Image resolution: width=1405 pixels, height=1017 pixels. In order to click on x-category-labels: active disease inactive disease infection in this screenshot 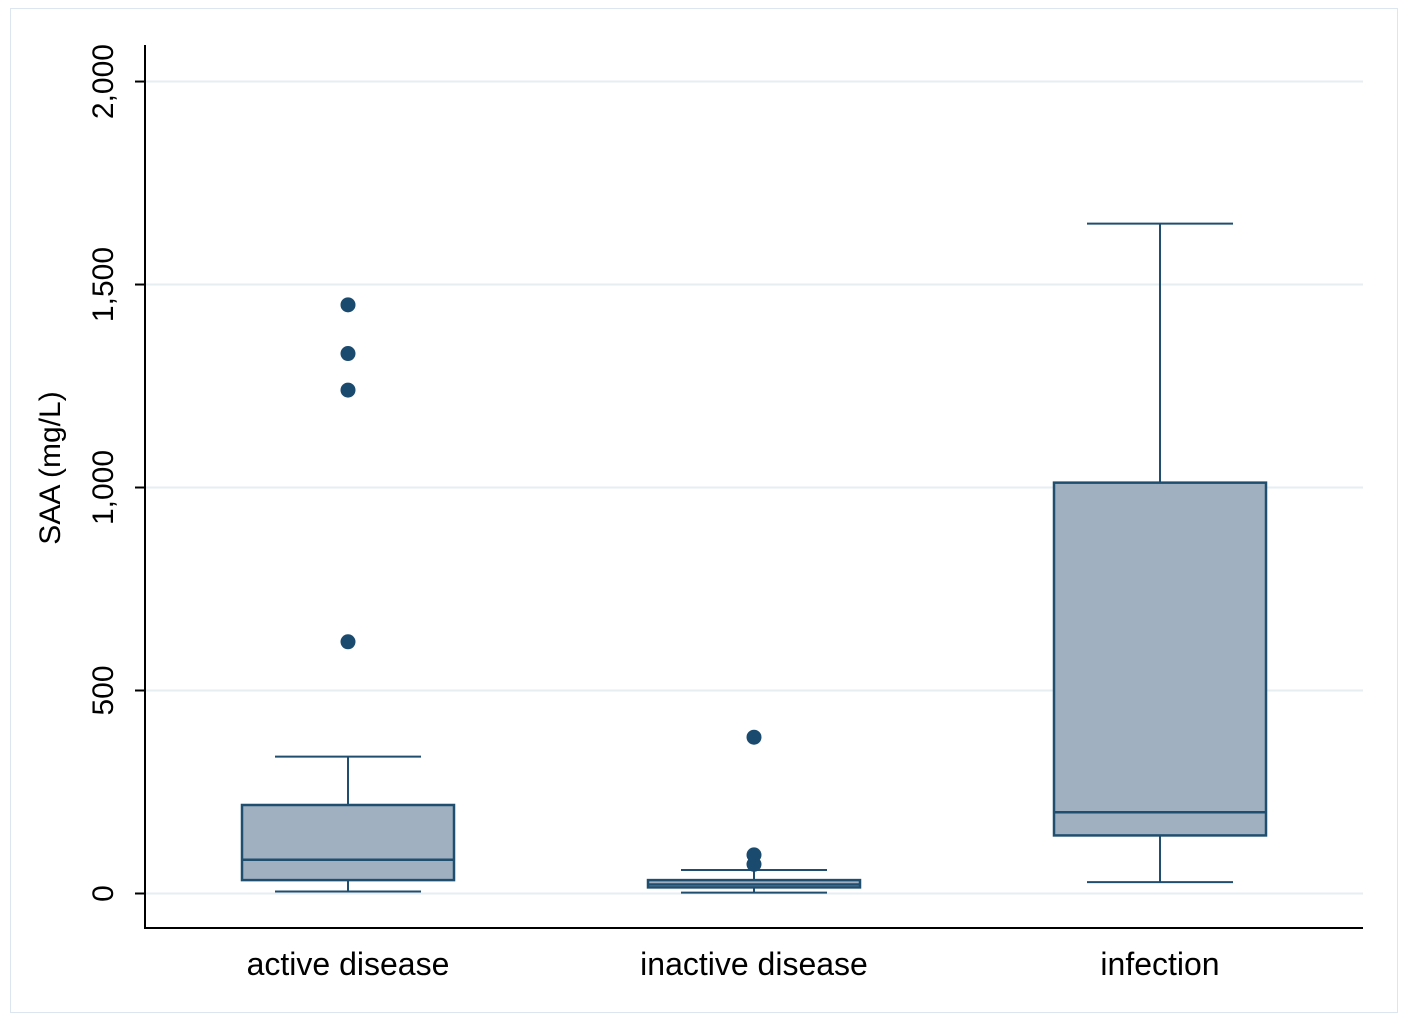, I will do `click(733, 964)`.